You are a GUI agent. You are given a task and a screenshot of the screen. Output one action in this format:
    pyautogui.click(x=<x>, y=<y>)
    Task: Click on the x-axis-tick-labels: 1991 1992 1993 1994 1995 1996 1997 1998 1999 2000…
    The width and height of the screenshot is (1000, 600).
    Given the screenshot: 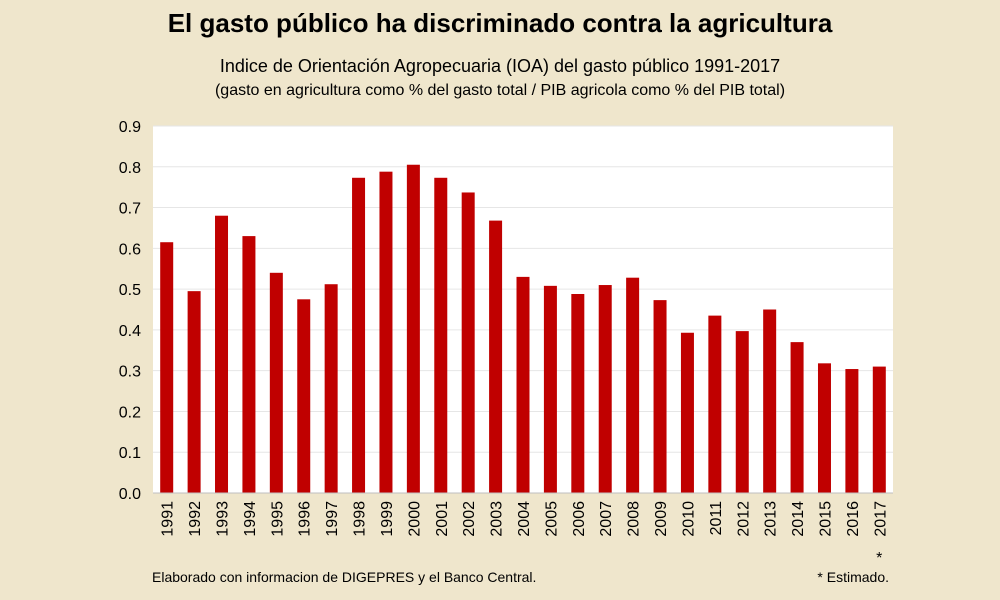 What is the action you would take?
    pyautogui.click(x=525, y=534)
    